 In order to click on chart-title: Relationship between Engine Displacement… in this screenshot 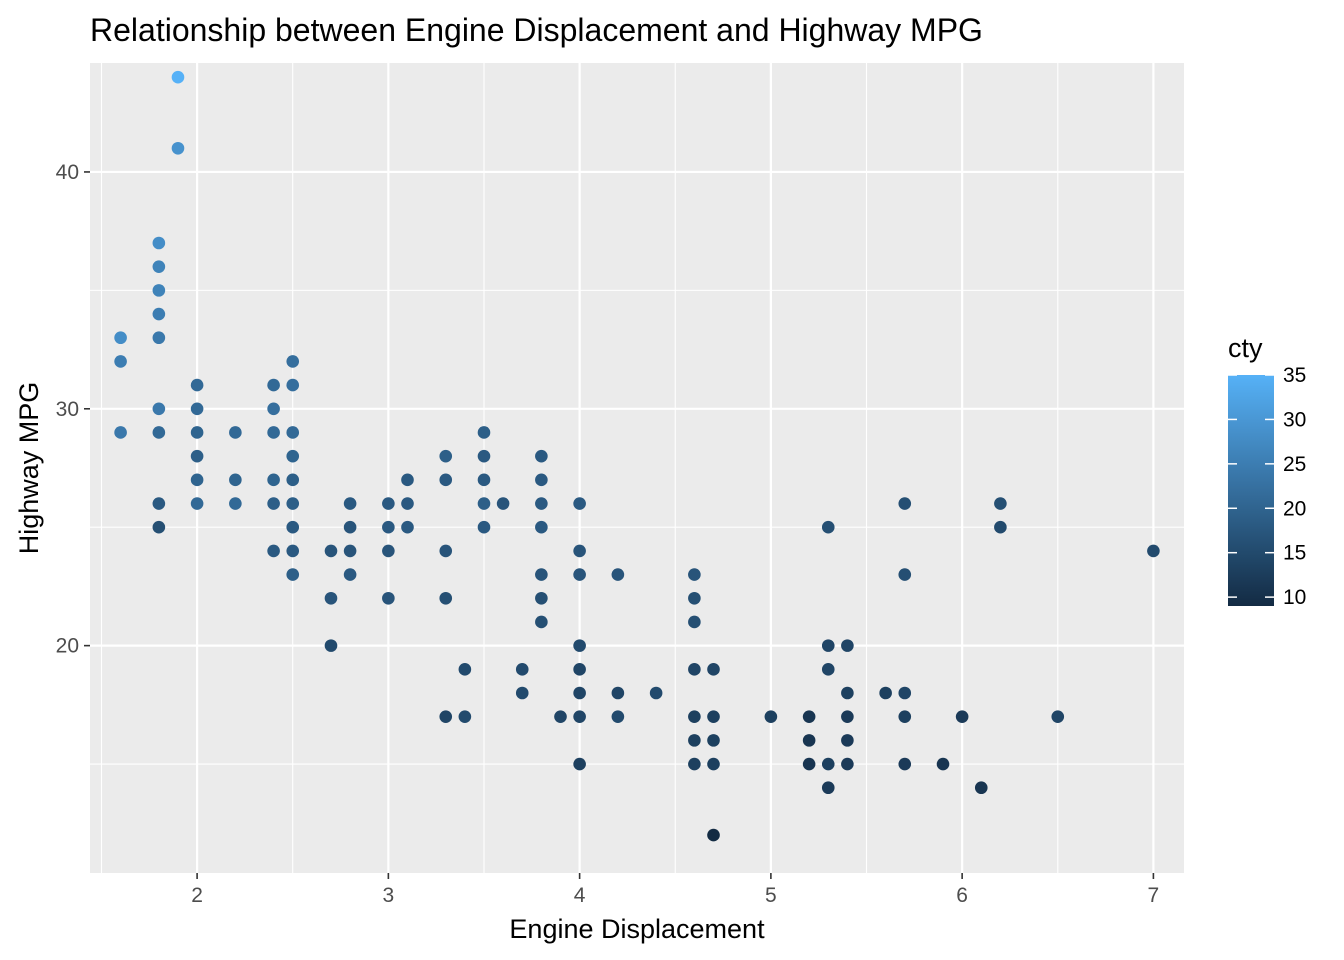, I will do `click(536, 30)`.